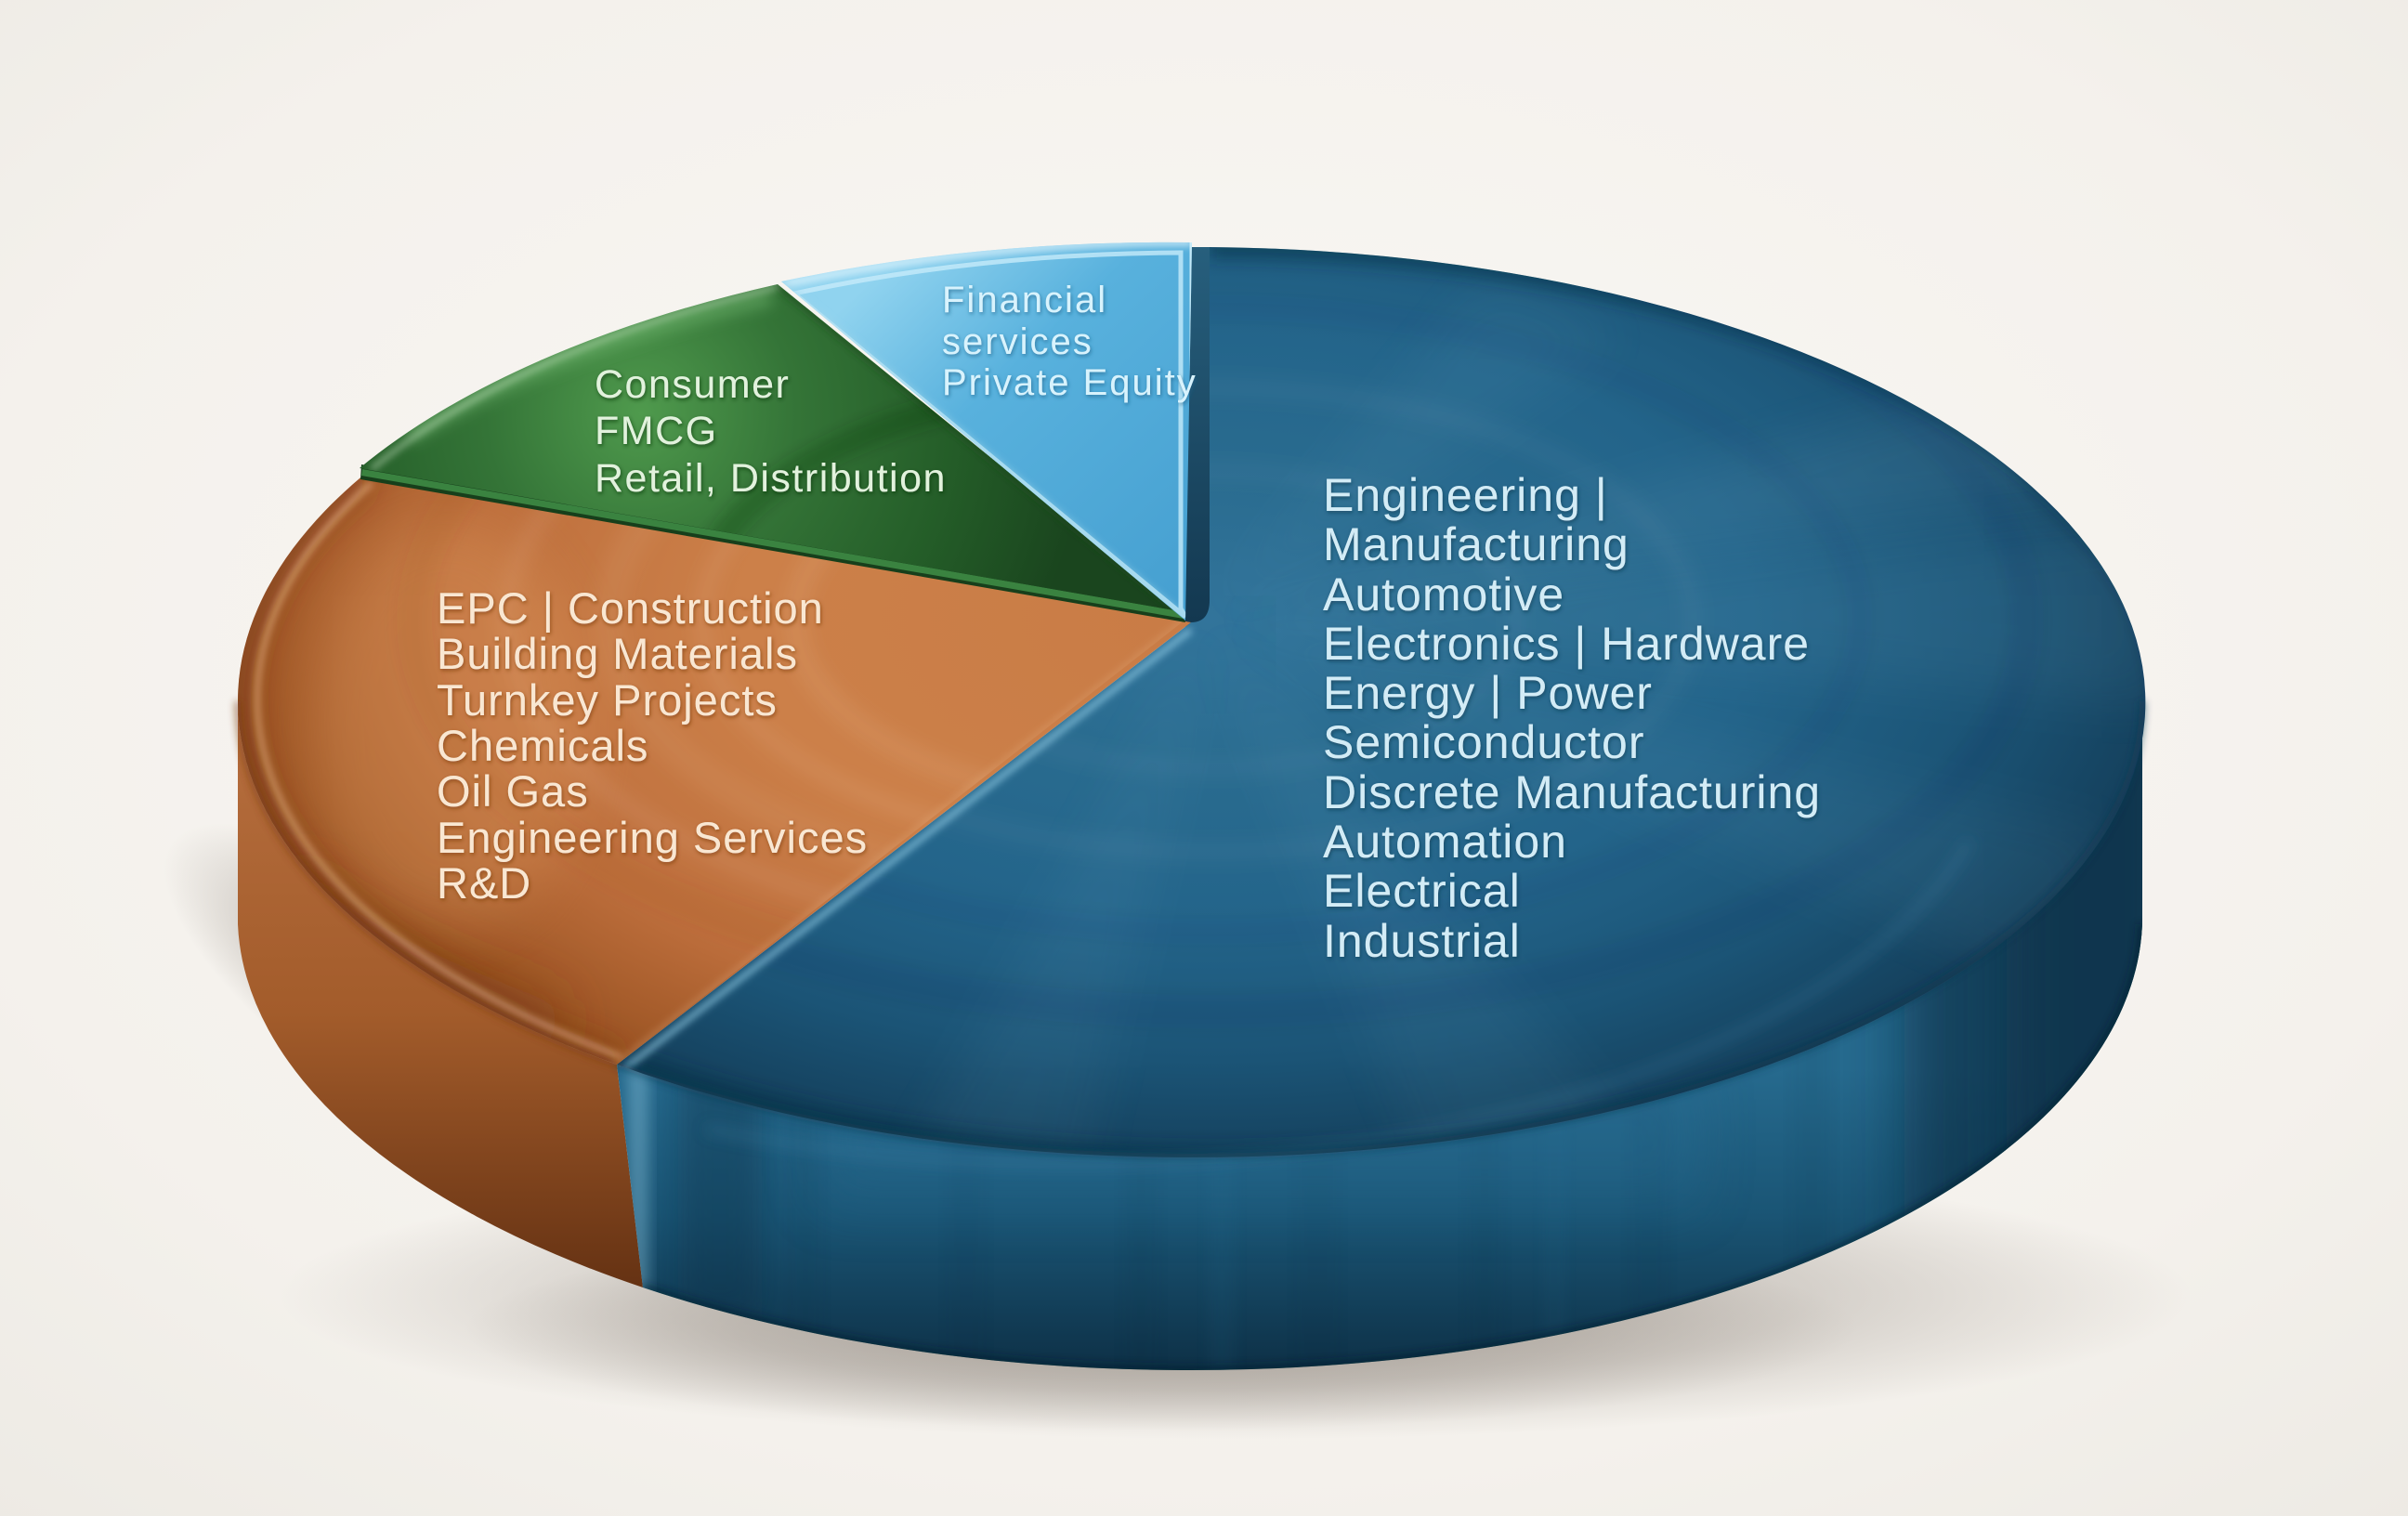 The height and width of the screenshot is (1516, 2408). I want to click on svg-text: R&D, so click(484, 883).